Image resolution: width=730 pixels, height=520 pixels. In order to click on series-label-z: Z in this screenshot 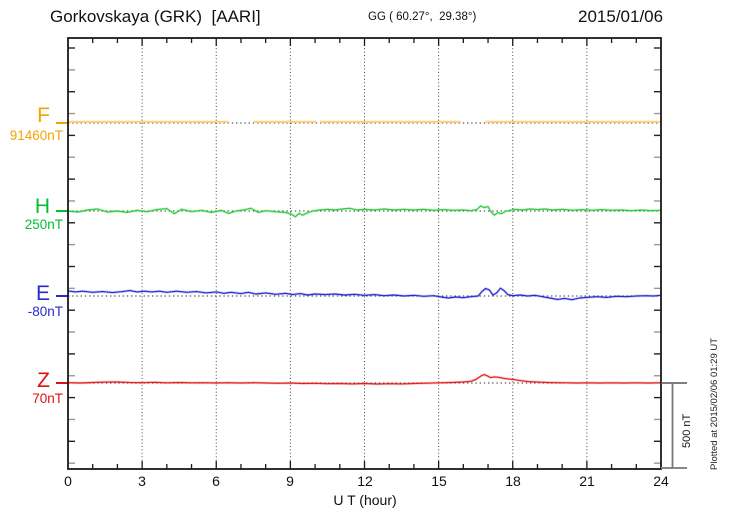, I will do `click(43, 380)`.